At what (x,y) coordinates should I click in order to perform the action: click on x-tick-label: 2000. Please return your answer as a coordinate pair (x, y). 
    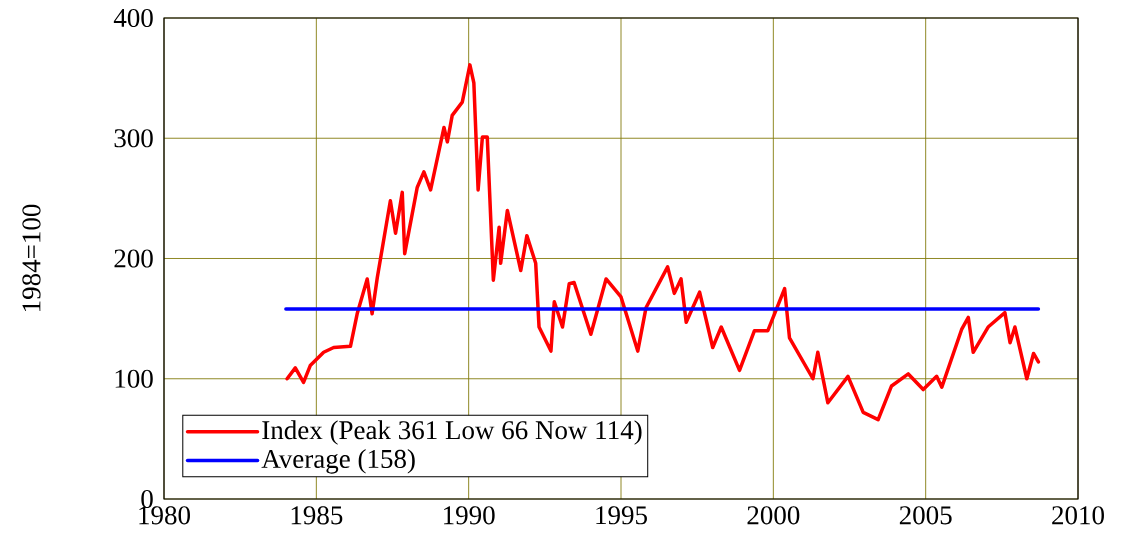
    Looking at the image, I should click on (773, 515).